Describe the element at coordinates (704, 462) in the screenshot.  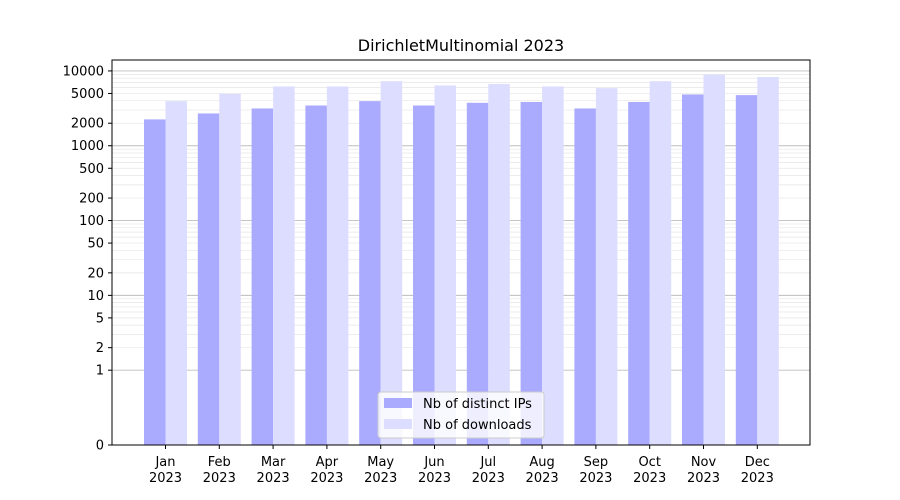
I see `x-tick-label-month: Nov` at that location.